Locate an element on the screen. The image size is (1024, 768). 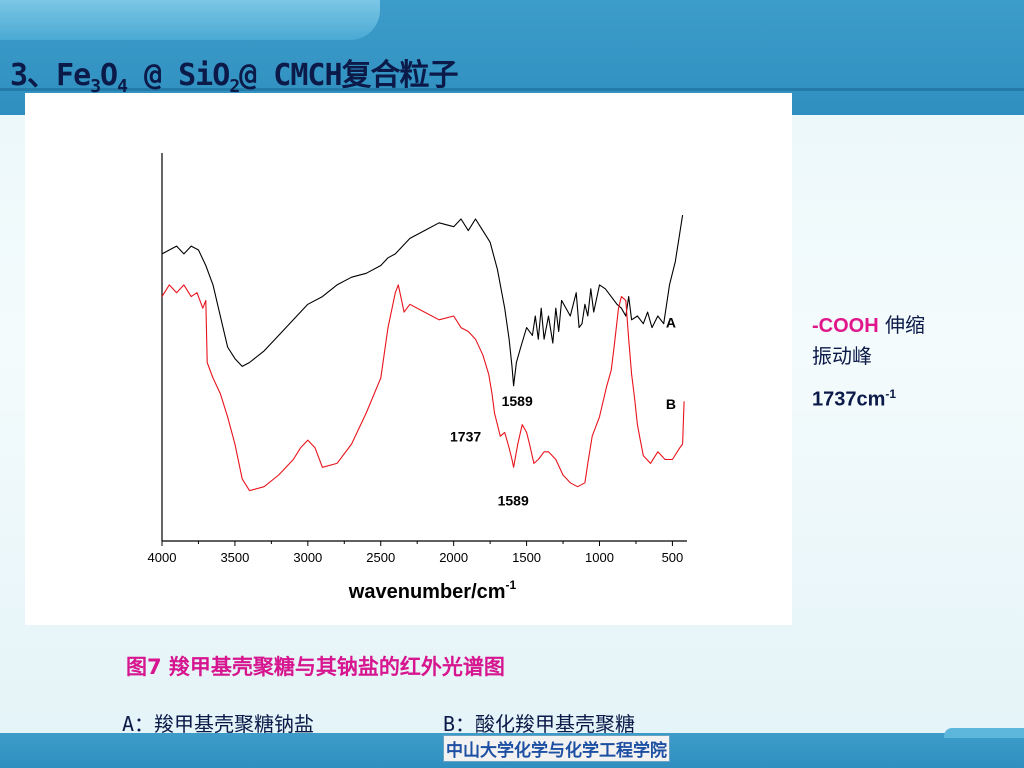
figure-caption: 图7 羧甲基壳聚糖与其钠盐的红外光谱图 is located at coordinates (315, 667).